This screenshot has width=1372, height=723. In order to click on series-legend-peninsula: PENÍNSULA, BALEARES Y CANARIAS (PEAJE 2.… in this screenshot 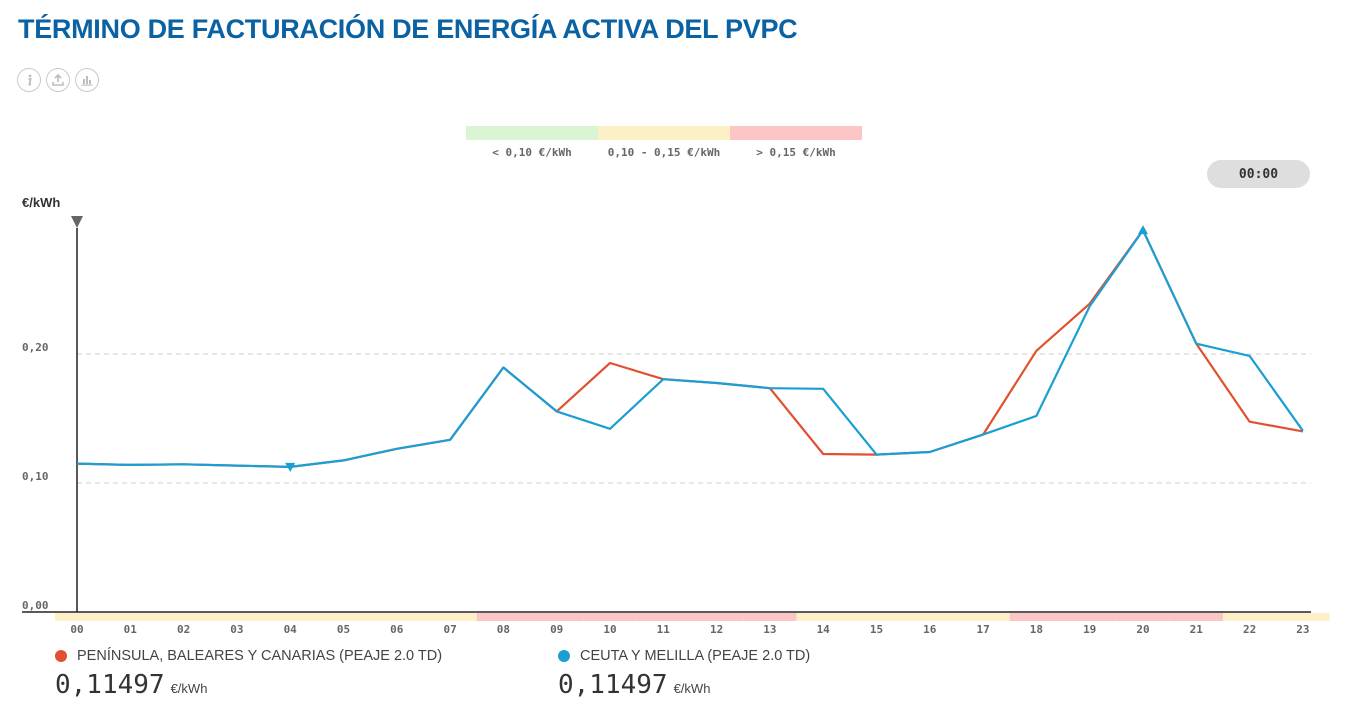, I will do `click(248, 674)`.